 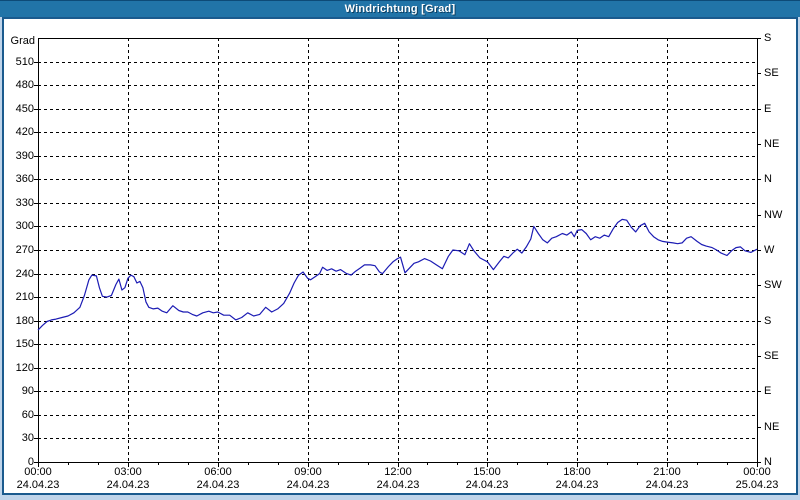 What do you see at coordinates (128, 472) in the screenshot?
I see `time-tick-label: 03:00` at bounding box center [128, 472].